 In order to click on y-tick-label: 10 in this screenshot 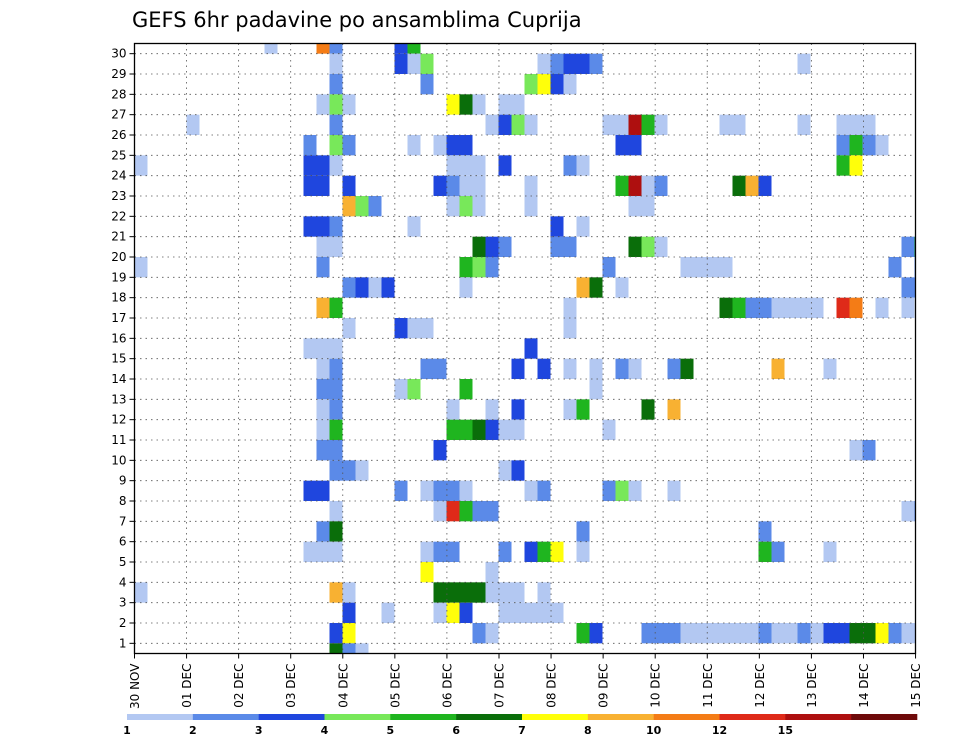, I will do `click(118, 460)`.